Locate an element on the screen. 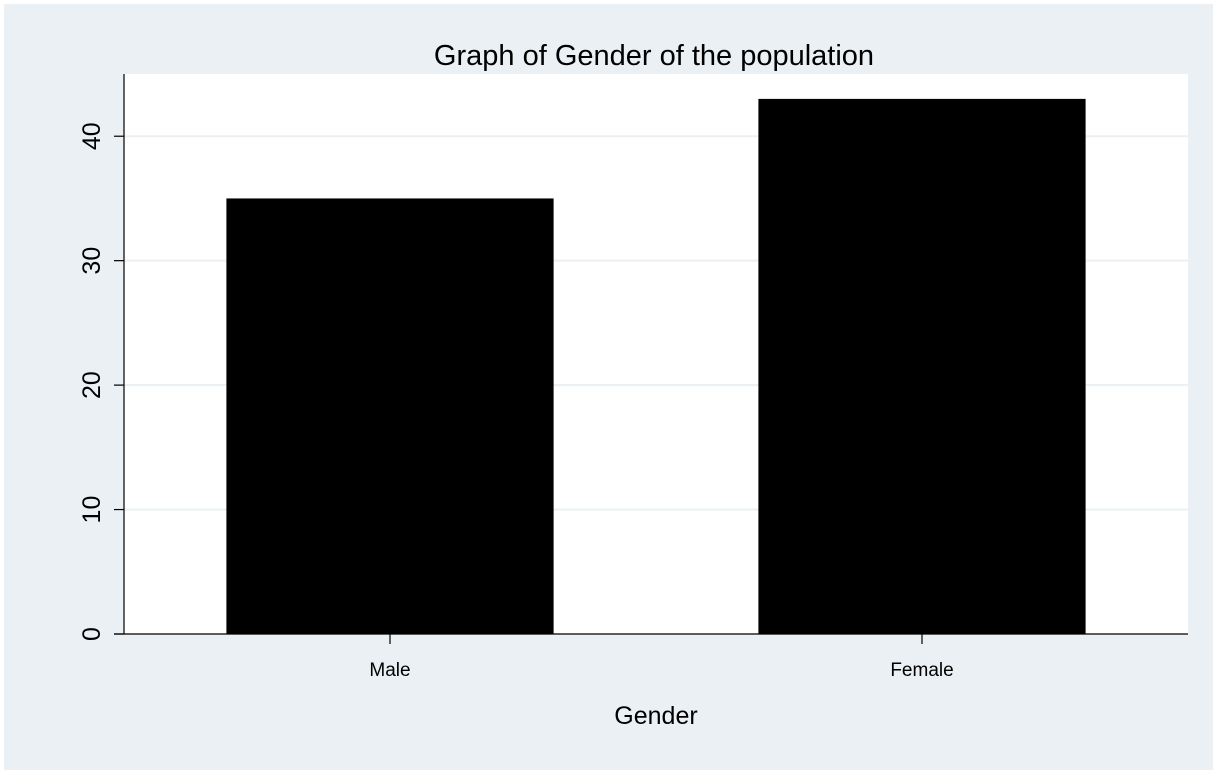  y-tick-label: 0 is located at coordinates (92, 634).